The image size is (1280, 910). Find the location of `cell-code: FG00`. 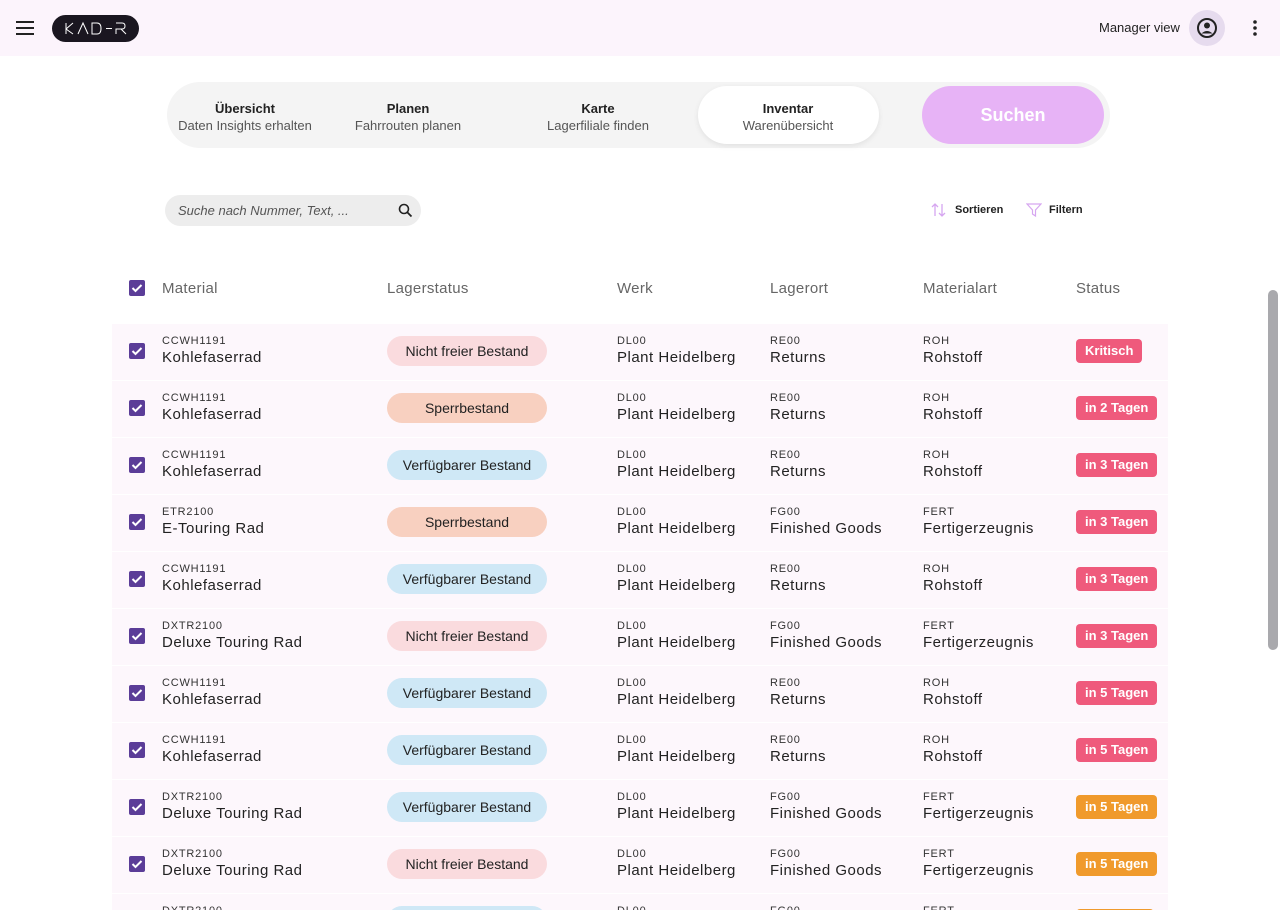

cell-code: FG00 is located at coordinates (785, 797).